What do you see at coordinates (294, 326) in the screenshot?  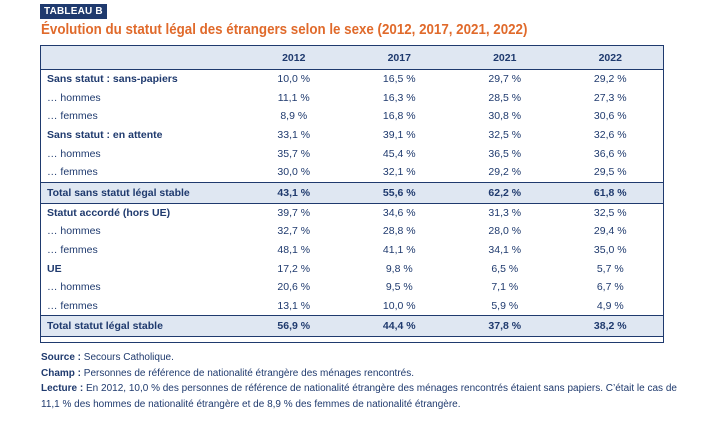 I see `value-cell: 56,9 %` at bounding box center [294, 326].